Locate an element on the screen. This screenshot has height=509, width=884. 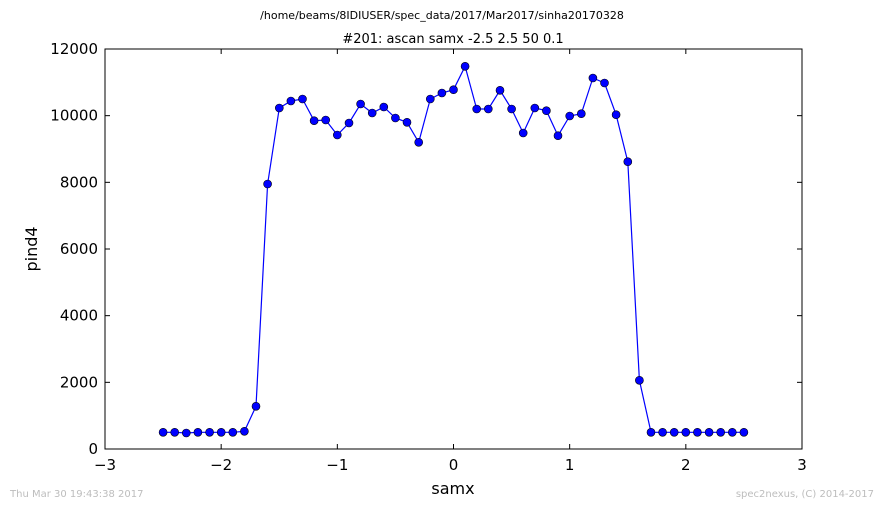
chart-title: #201: ascan samx -2.5 2.5 50 0.1 is located at coordinates (452, 39).